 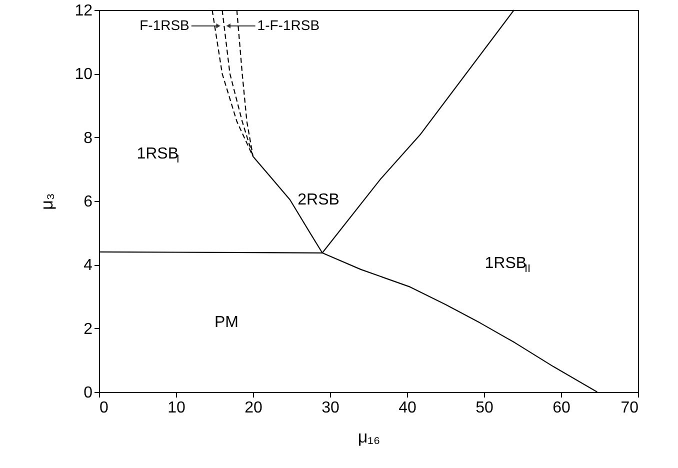 I want to click on x-tick-label: 20, so click(x=253, y=408).